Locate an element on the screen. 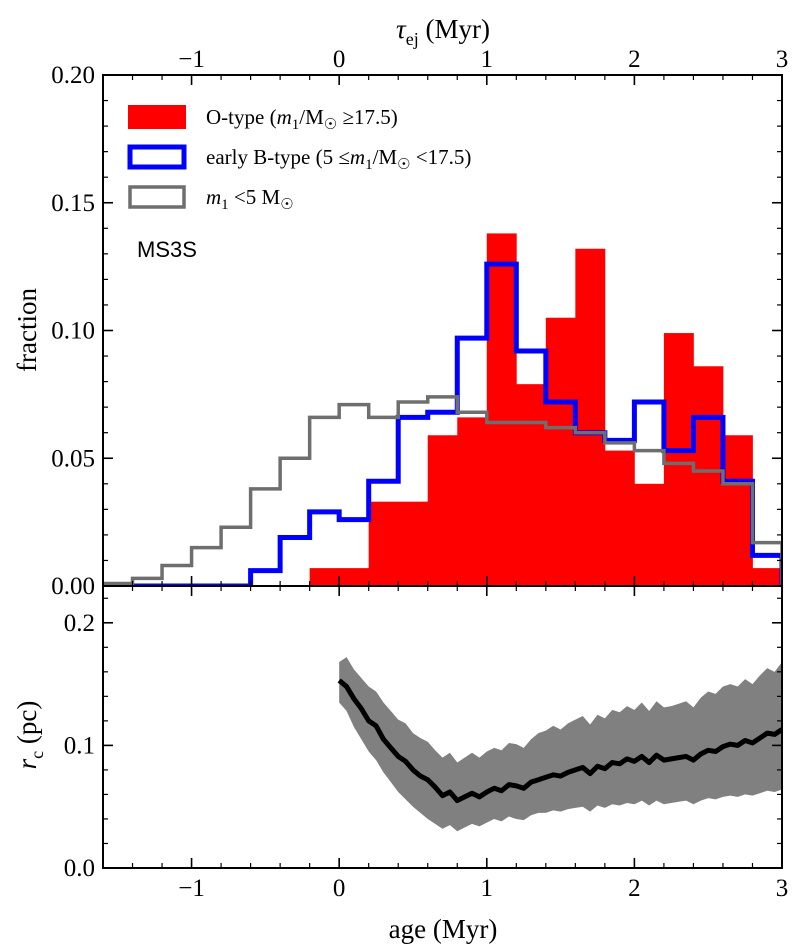 This screenshot has height=950, width=800. top-ytick-label-0: 0.00 is located at coordinates (73, 586).